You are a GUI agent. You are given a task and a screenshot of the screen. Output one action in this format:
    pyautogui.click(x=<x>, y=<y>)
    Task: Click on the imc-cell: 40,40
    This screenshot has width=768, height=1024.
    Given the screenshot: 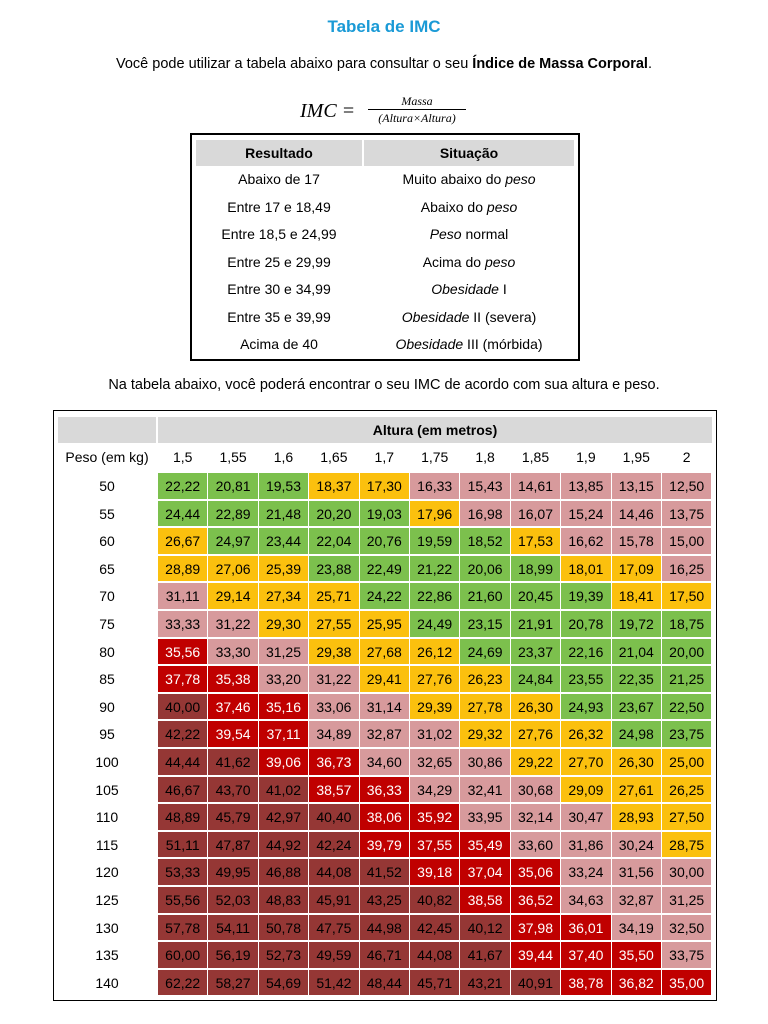 What is the action you would take?
    pyautogui.click(x=334, y=817)
    